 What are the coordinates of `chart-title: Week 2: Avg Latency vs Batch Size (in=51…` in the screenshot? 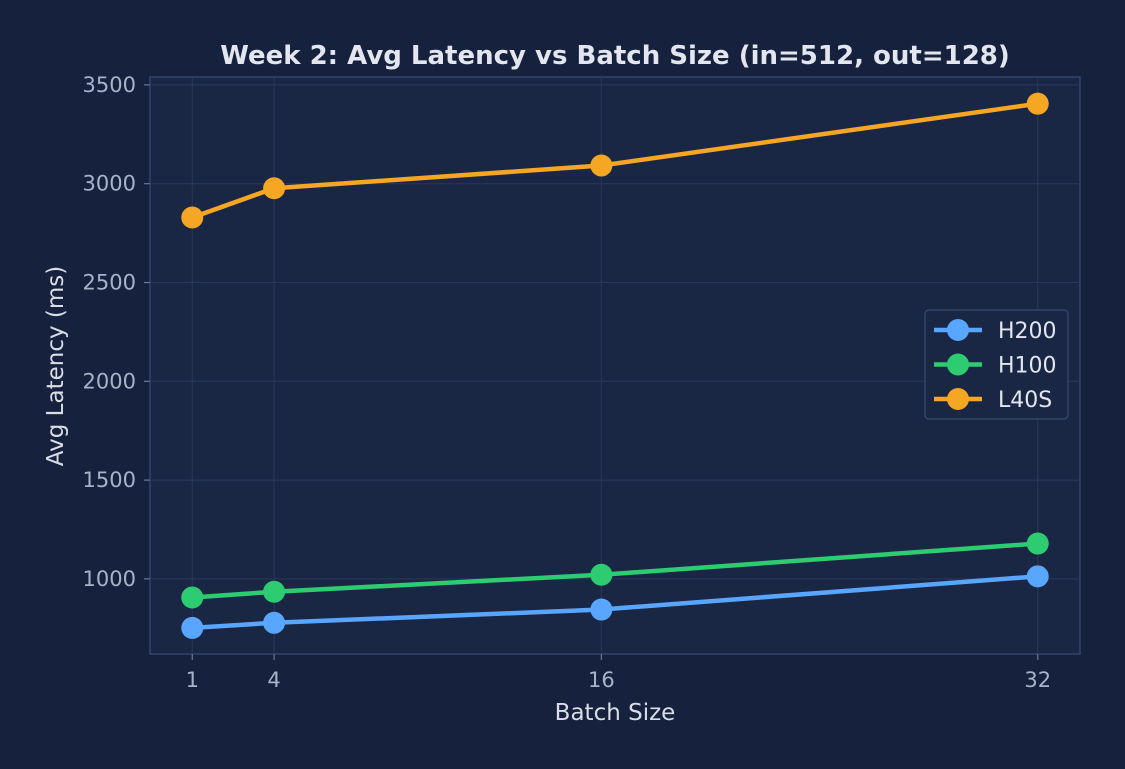 It's located at (615, 56).